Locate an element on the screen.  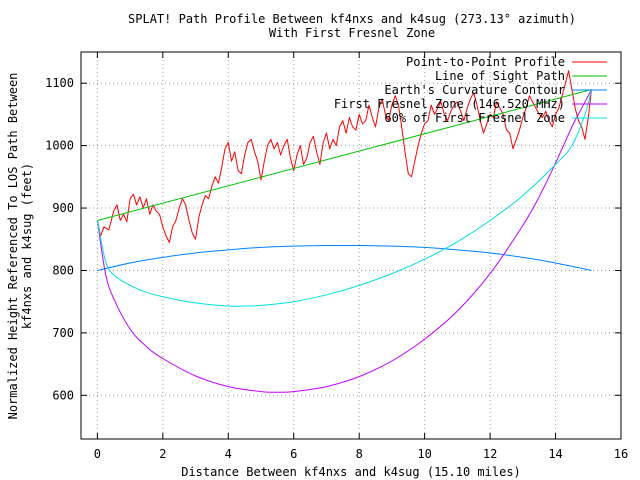
x-tick-label-3: 6 is located at coordinates (293, 454).